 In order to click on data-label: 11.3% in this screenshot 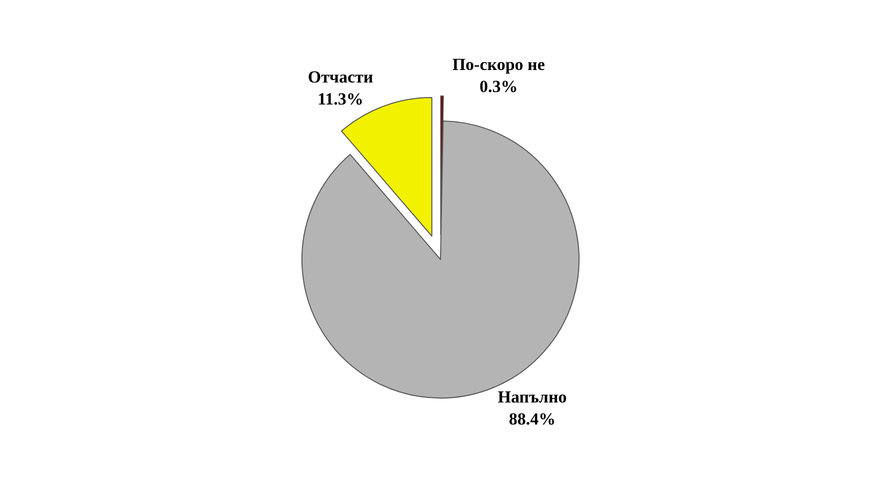, I will do `click(341, 99)`.